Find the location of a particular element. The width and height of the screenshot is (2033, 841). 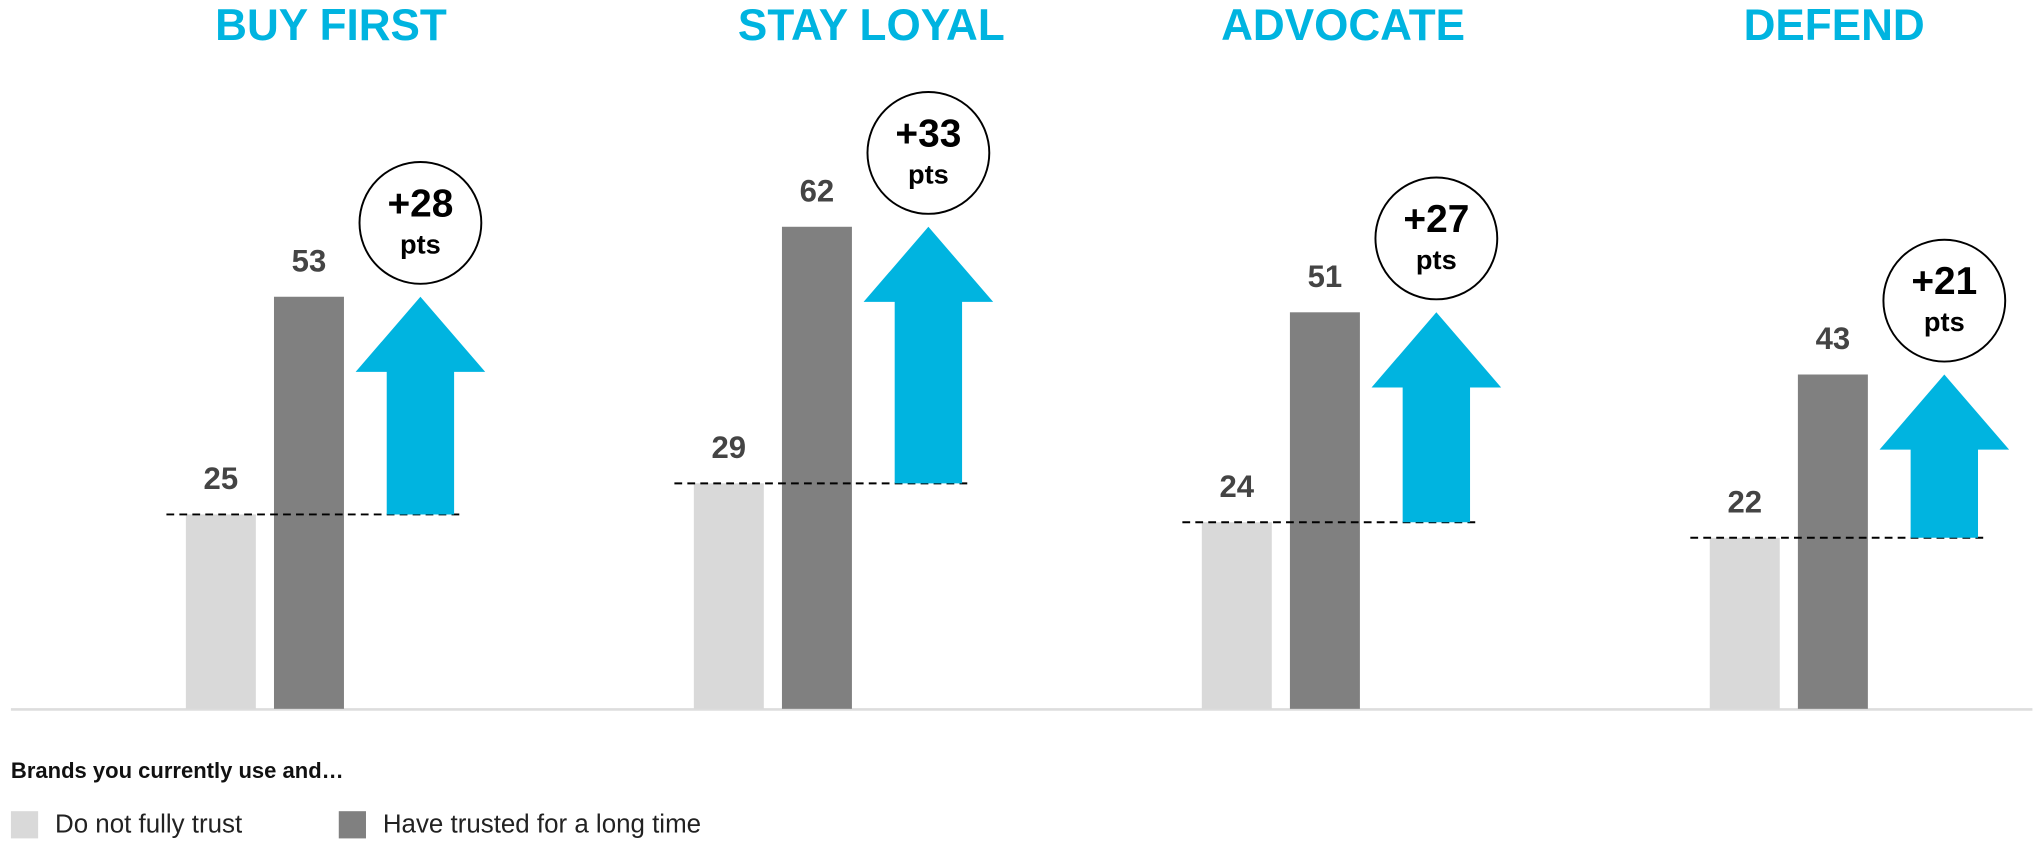

value-label: 29 is located at coordinates (729, 447).